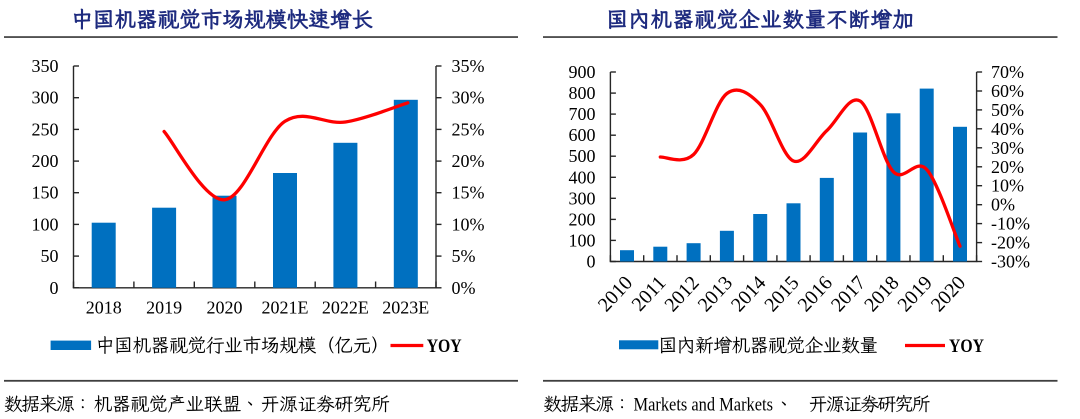 This screenshot has width=1080, height=419. I want to click on svg-text: 50%, so click(1007, 110).